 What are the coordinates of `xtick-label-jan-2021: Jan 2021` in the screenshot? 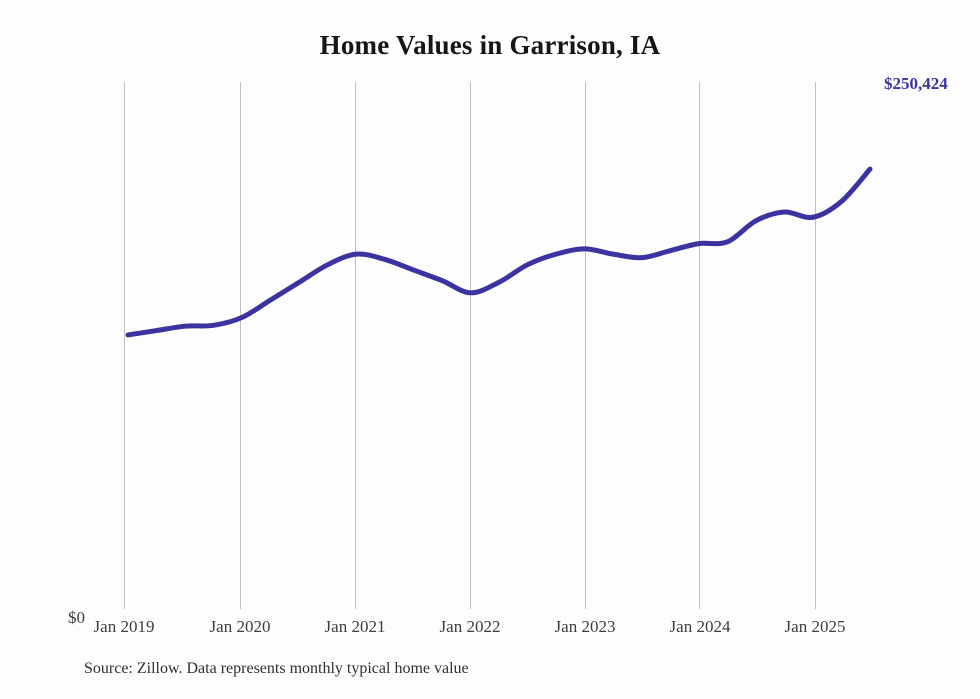 It's located at (355, 626).